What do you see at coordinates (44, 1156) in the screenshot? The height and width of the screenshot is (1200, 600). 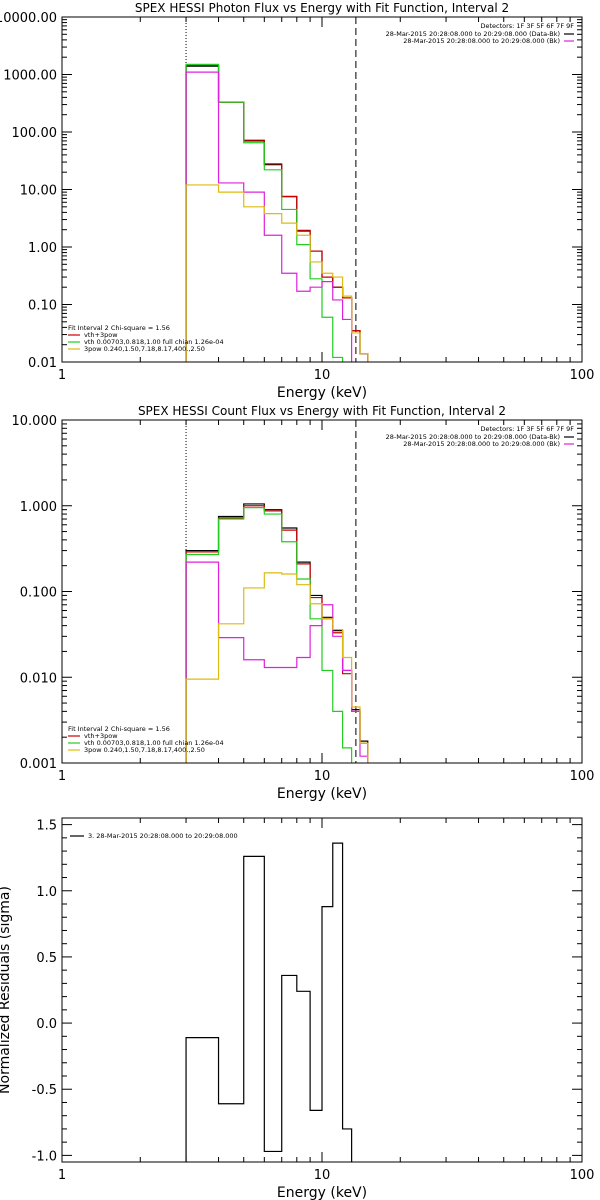 I see `y-tick-label: -1.0` at bounding box center [44, 1156].